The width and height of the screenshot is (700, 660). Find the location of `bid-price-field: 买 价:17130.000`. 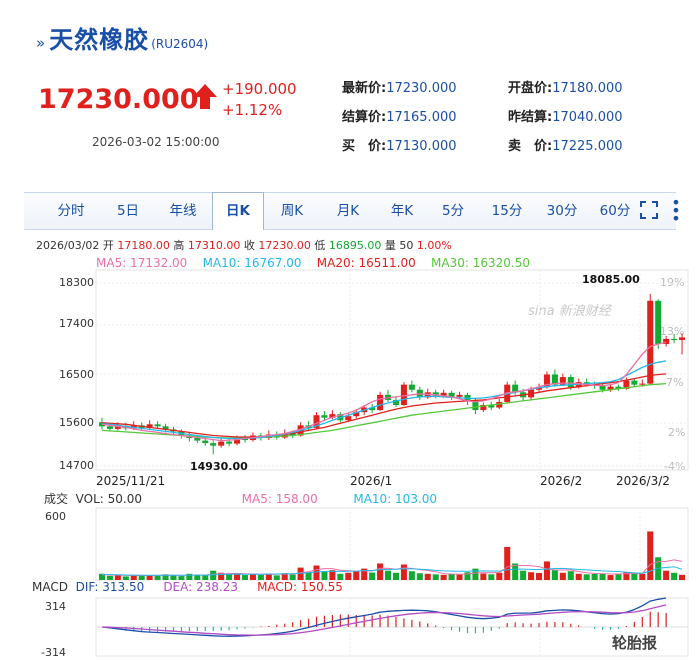

bid-price-field: 买 价:17130.000 is located at coordinates (399, 146).